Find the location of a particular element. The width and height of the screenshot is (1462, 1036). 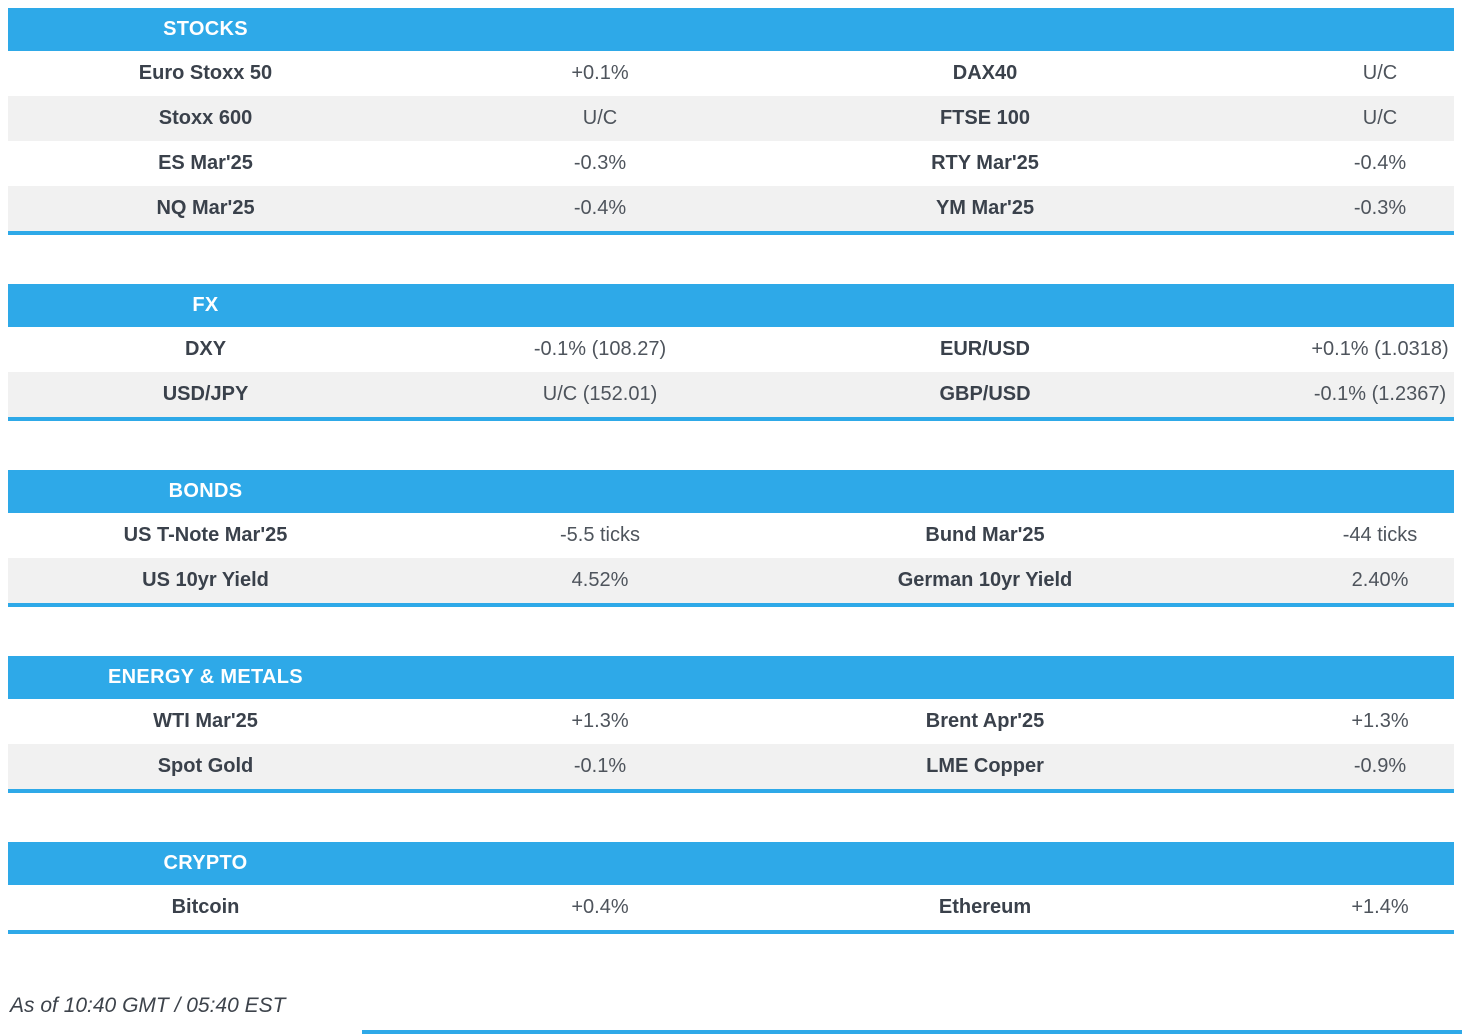

instrument-label-left: DXY is located at coordinates (205, 349).